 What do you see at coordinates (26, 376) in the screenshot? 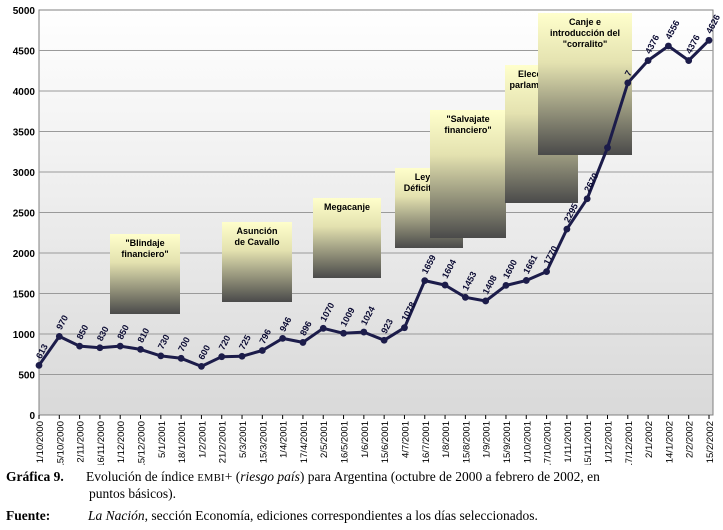
I see `y-tick-label: 500` at bounding box center [26, 376].